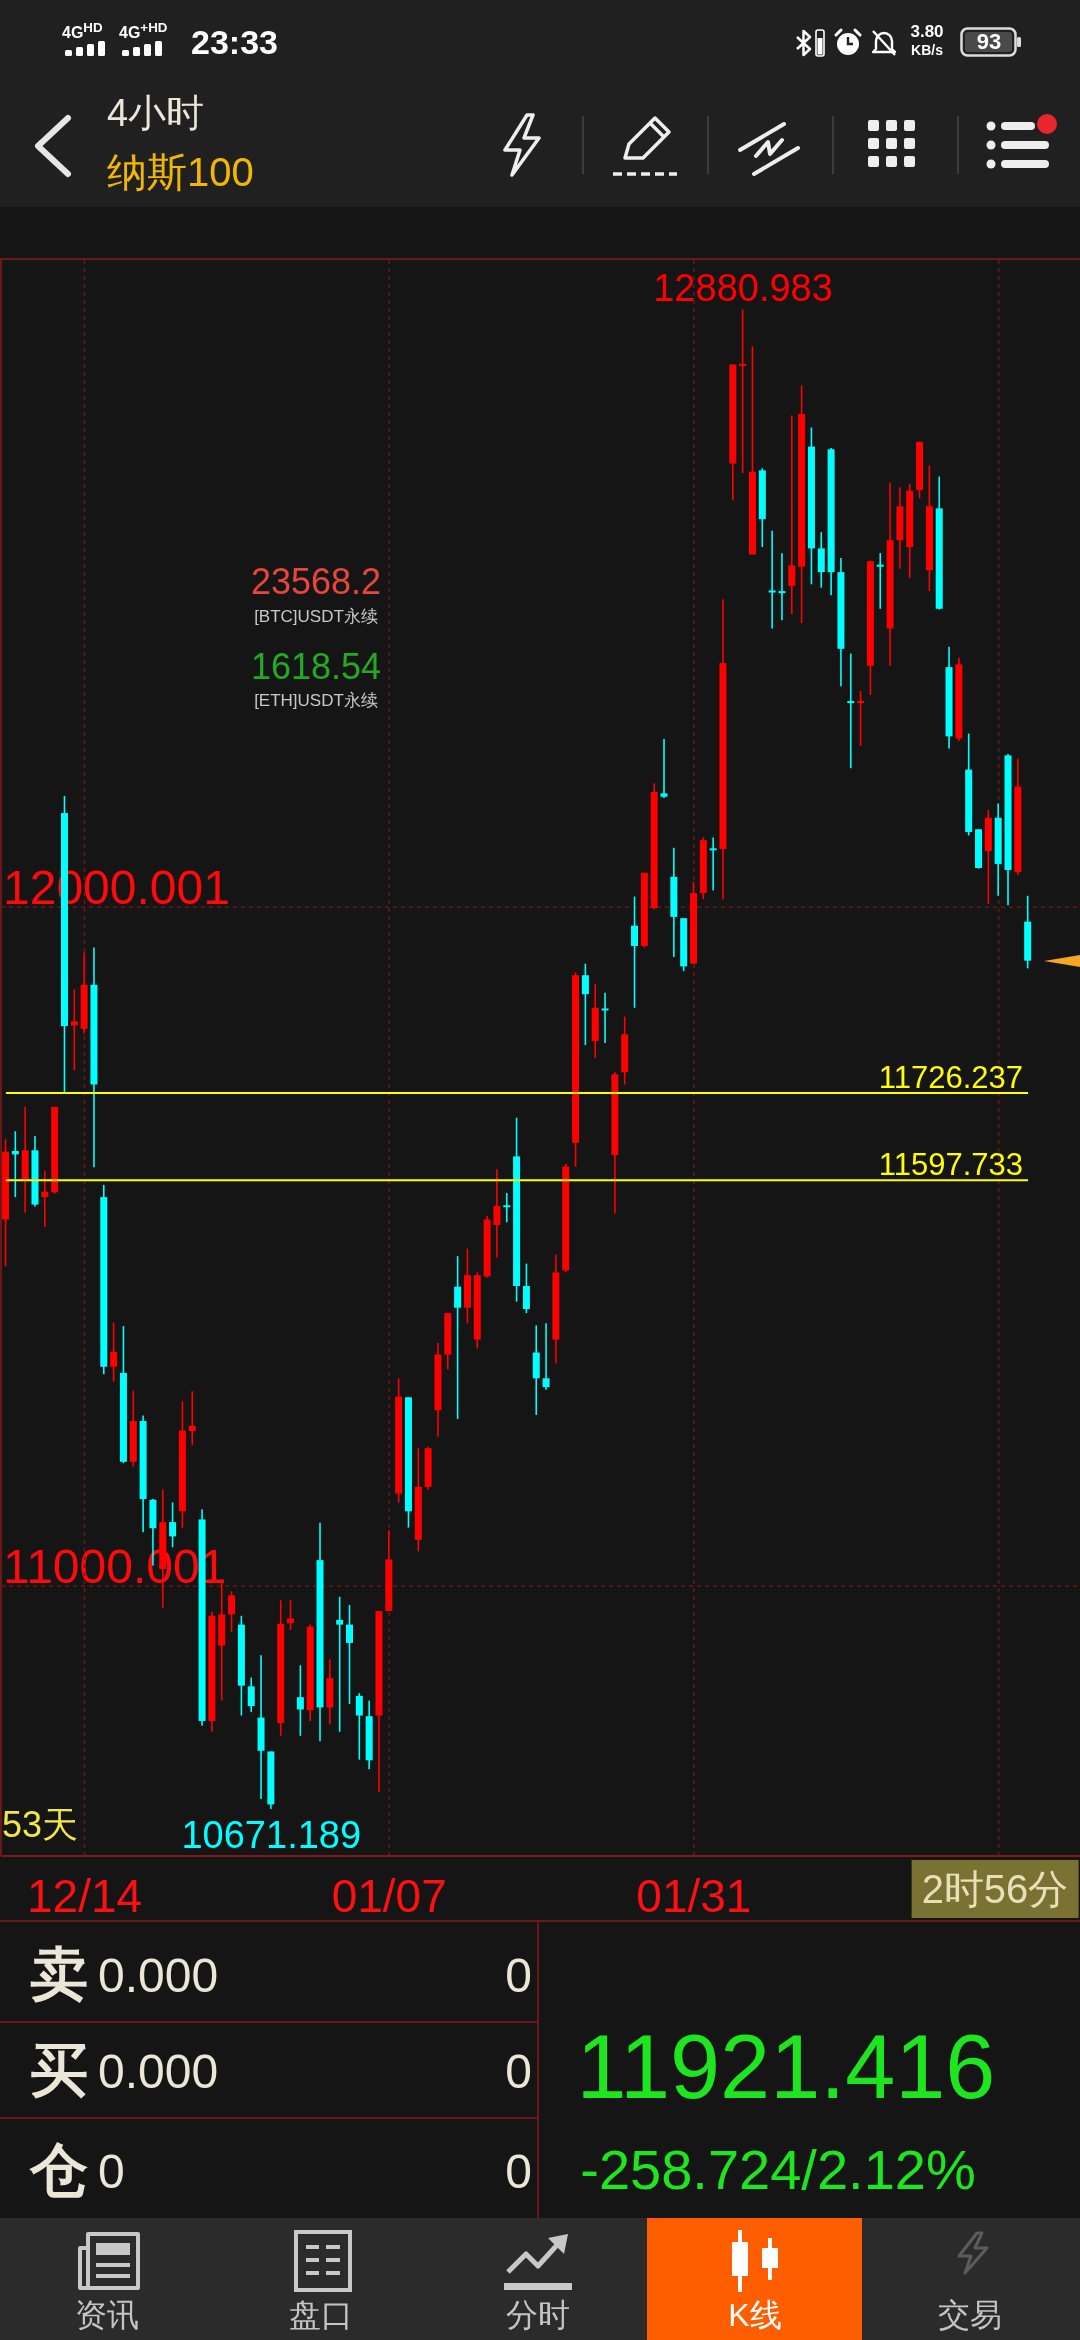 Image resolution: width=1080 pixels, height=2340 pixels. Describe the element at coordinates (778, 2170) in the screenshot. I see `text: -258.724/2.12%` at that location.